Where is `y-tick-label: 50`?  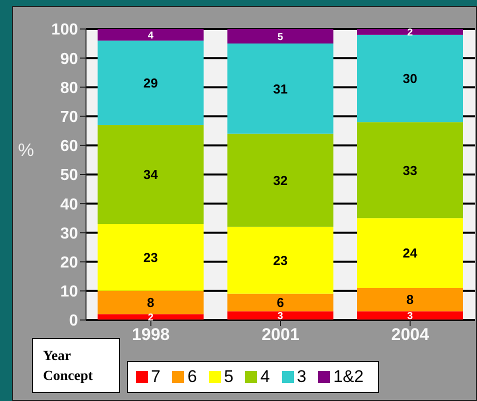 y-tick-label: 50 is located at coordinates (69, 175).